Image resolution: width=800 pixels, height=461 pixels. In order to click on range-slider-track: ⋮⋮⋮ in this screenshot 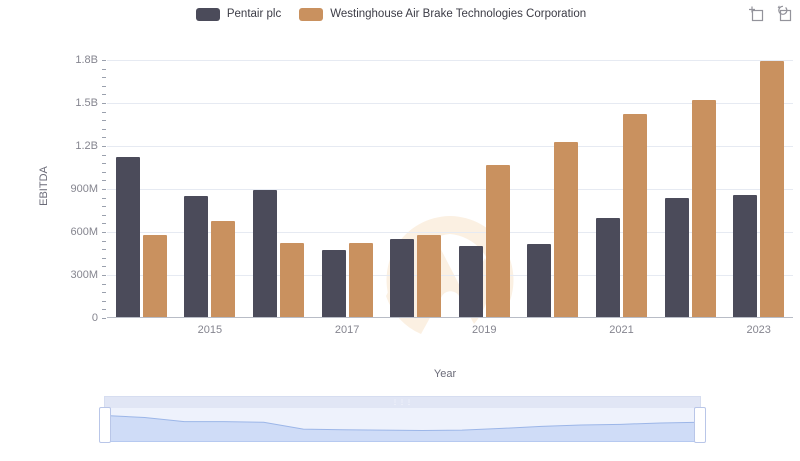, I will do `click(402, 419)`.